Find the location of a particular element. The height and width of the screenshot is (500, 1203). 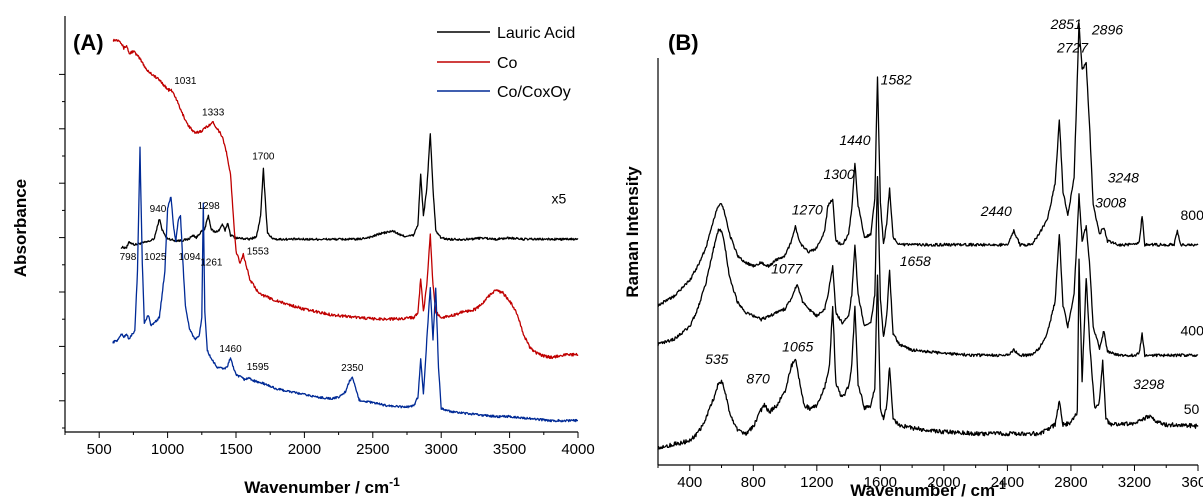

x-tick-label-1600: 1600 is located at coordinates (880, 482).